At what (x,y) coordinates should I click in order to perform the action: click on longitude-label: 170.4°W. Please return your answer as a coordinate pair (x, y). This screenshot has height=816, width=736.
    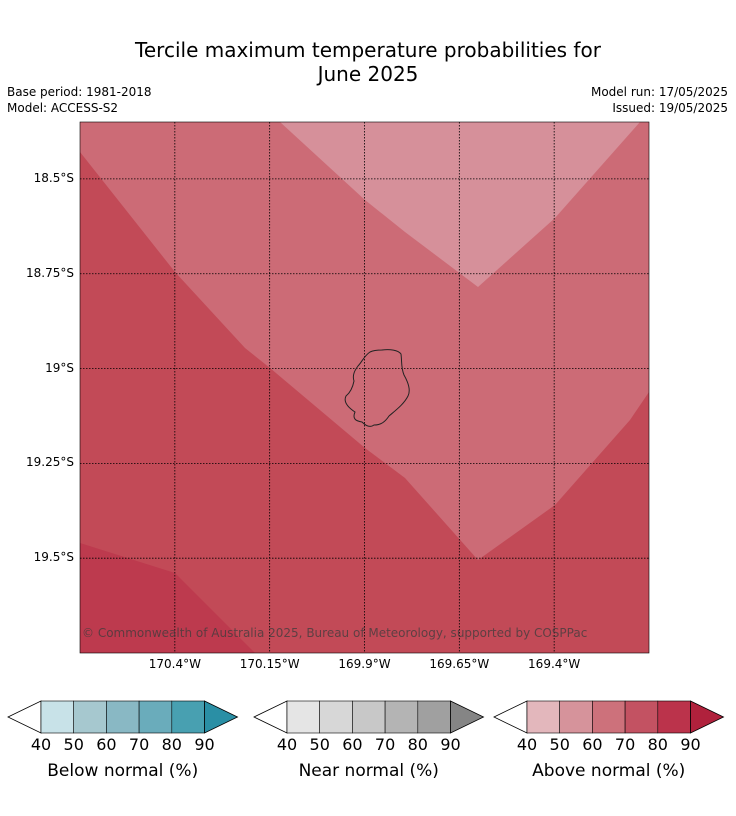
    Looking at the image, I should click on (174, 664).